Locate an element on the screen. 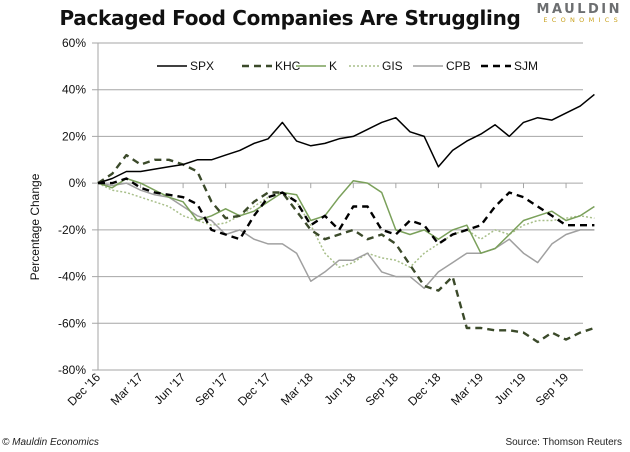 The width and height of the screenshot is (630, 452). x-tick-label: Mar '18 is located at coordinates (297, 389).